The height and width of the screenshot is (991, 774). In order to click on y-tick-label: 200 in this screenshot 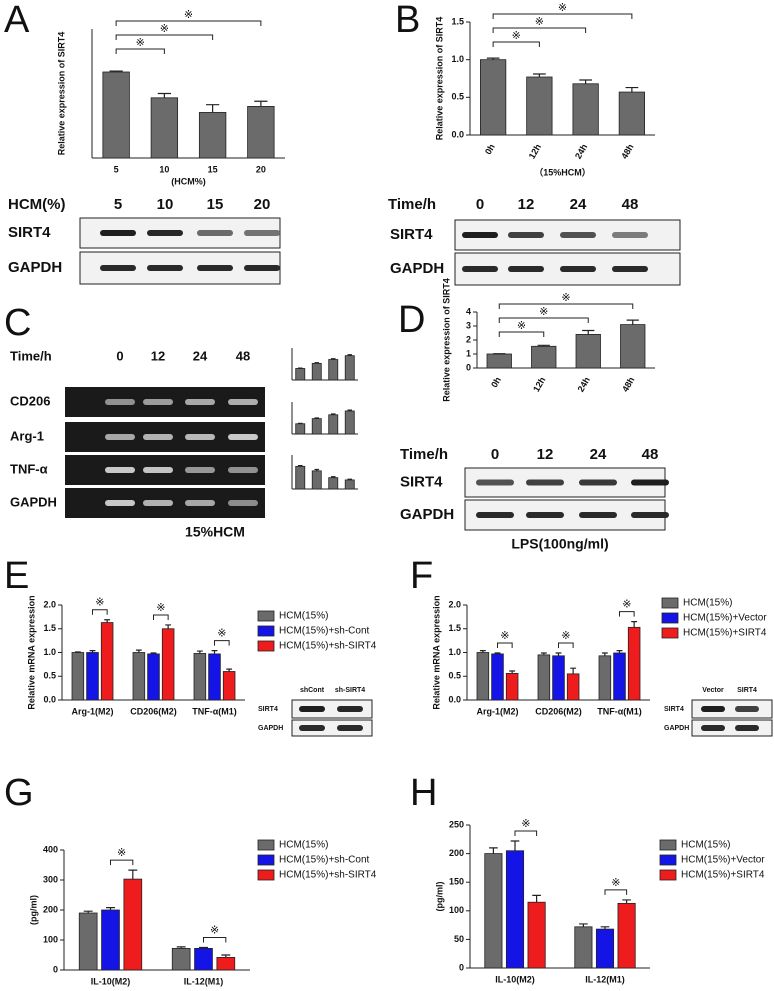, I will do `click(456, 853)`.